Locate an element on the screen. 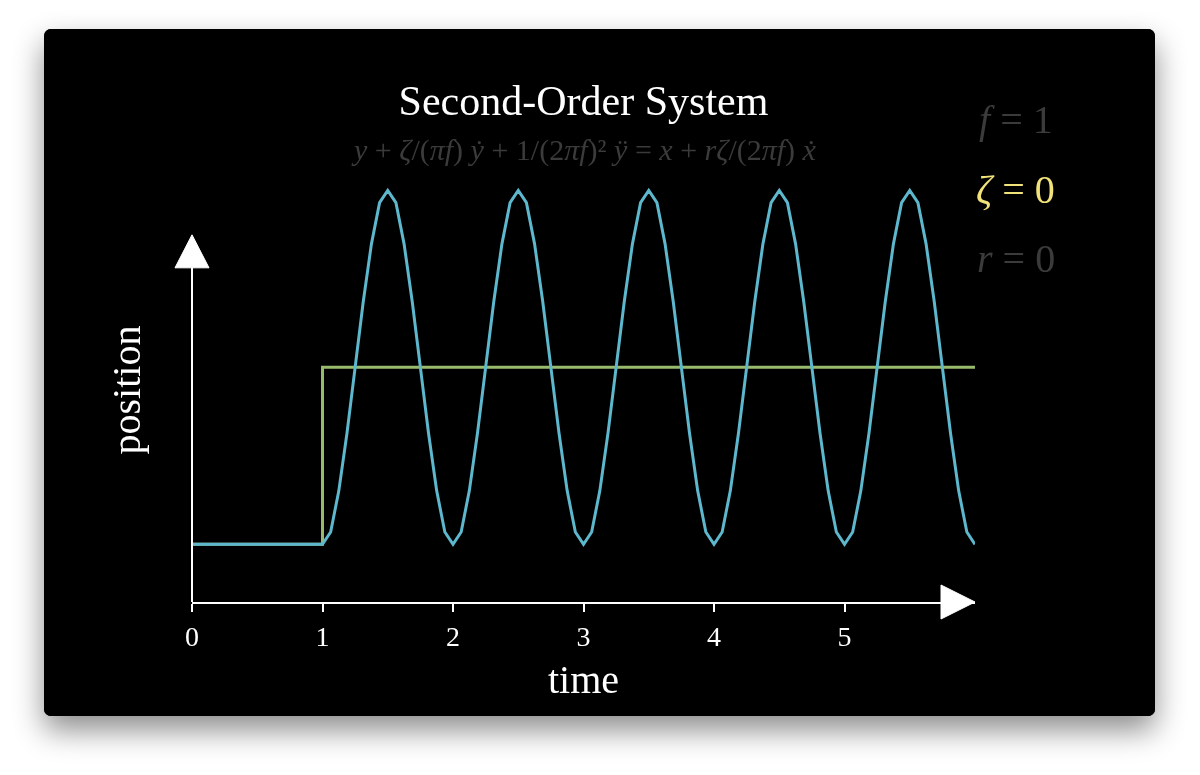 The height and width of the screenshot is (775, 1200). x-tick-label: 3 is located at coordinates (583, 636).